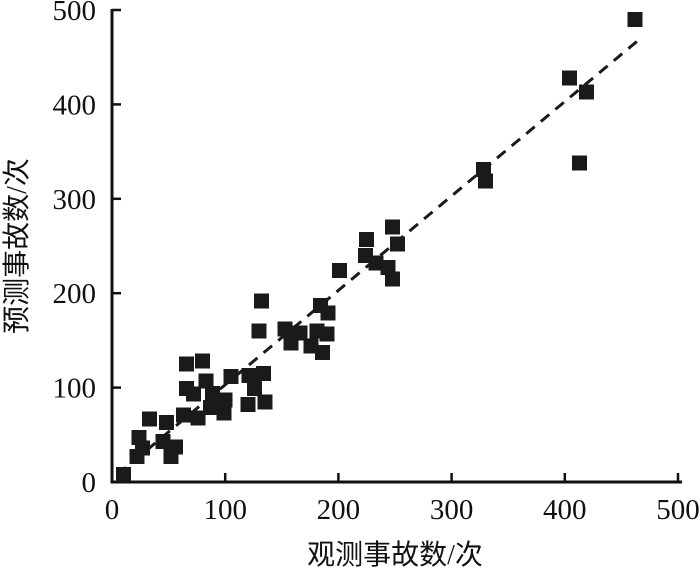  Describe the element at coordinates (75, 13) in the screenshot. I see `y-tick-label: 500` at that location.